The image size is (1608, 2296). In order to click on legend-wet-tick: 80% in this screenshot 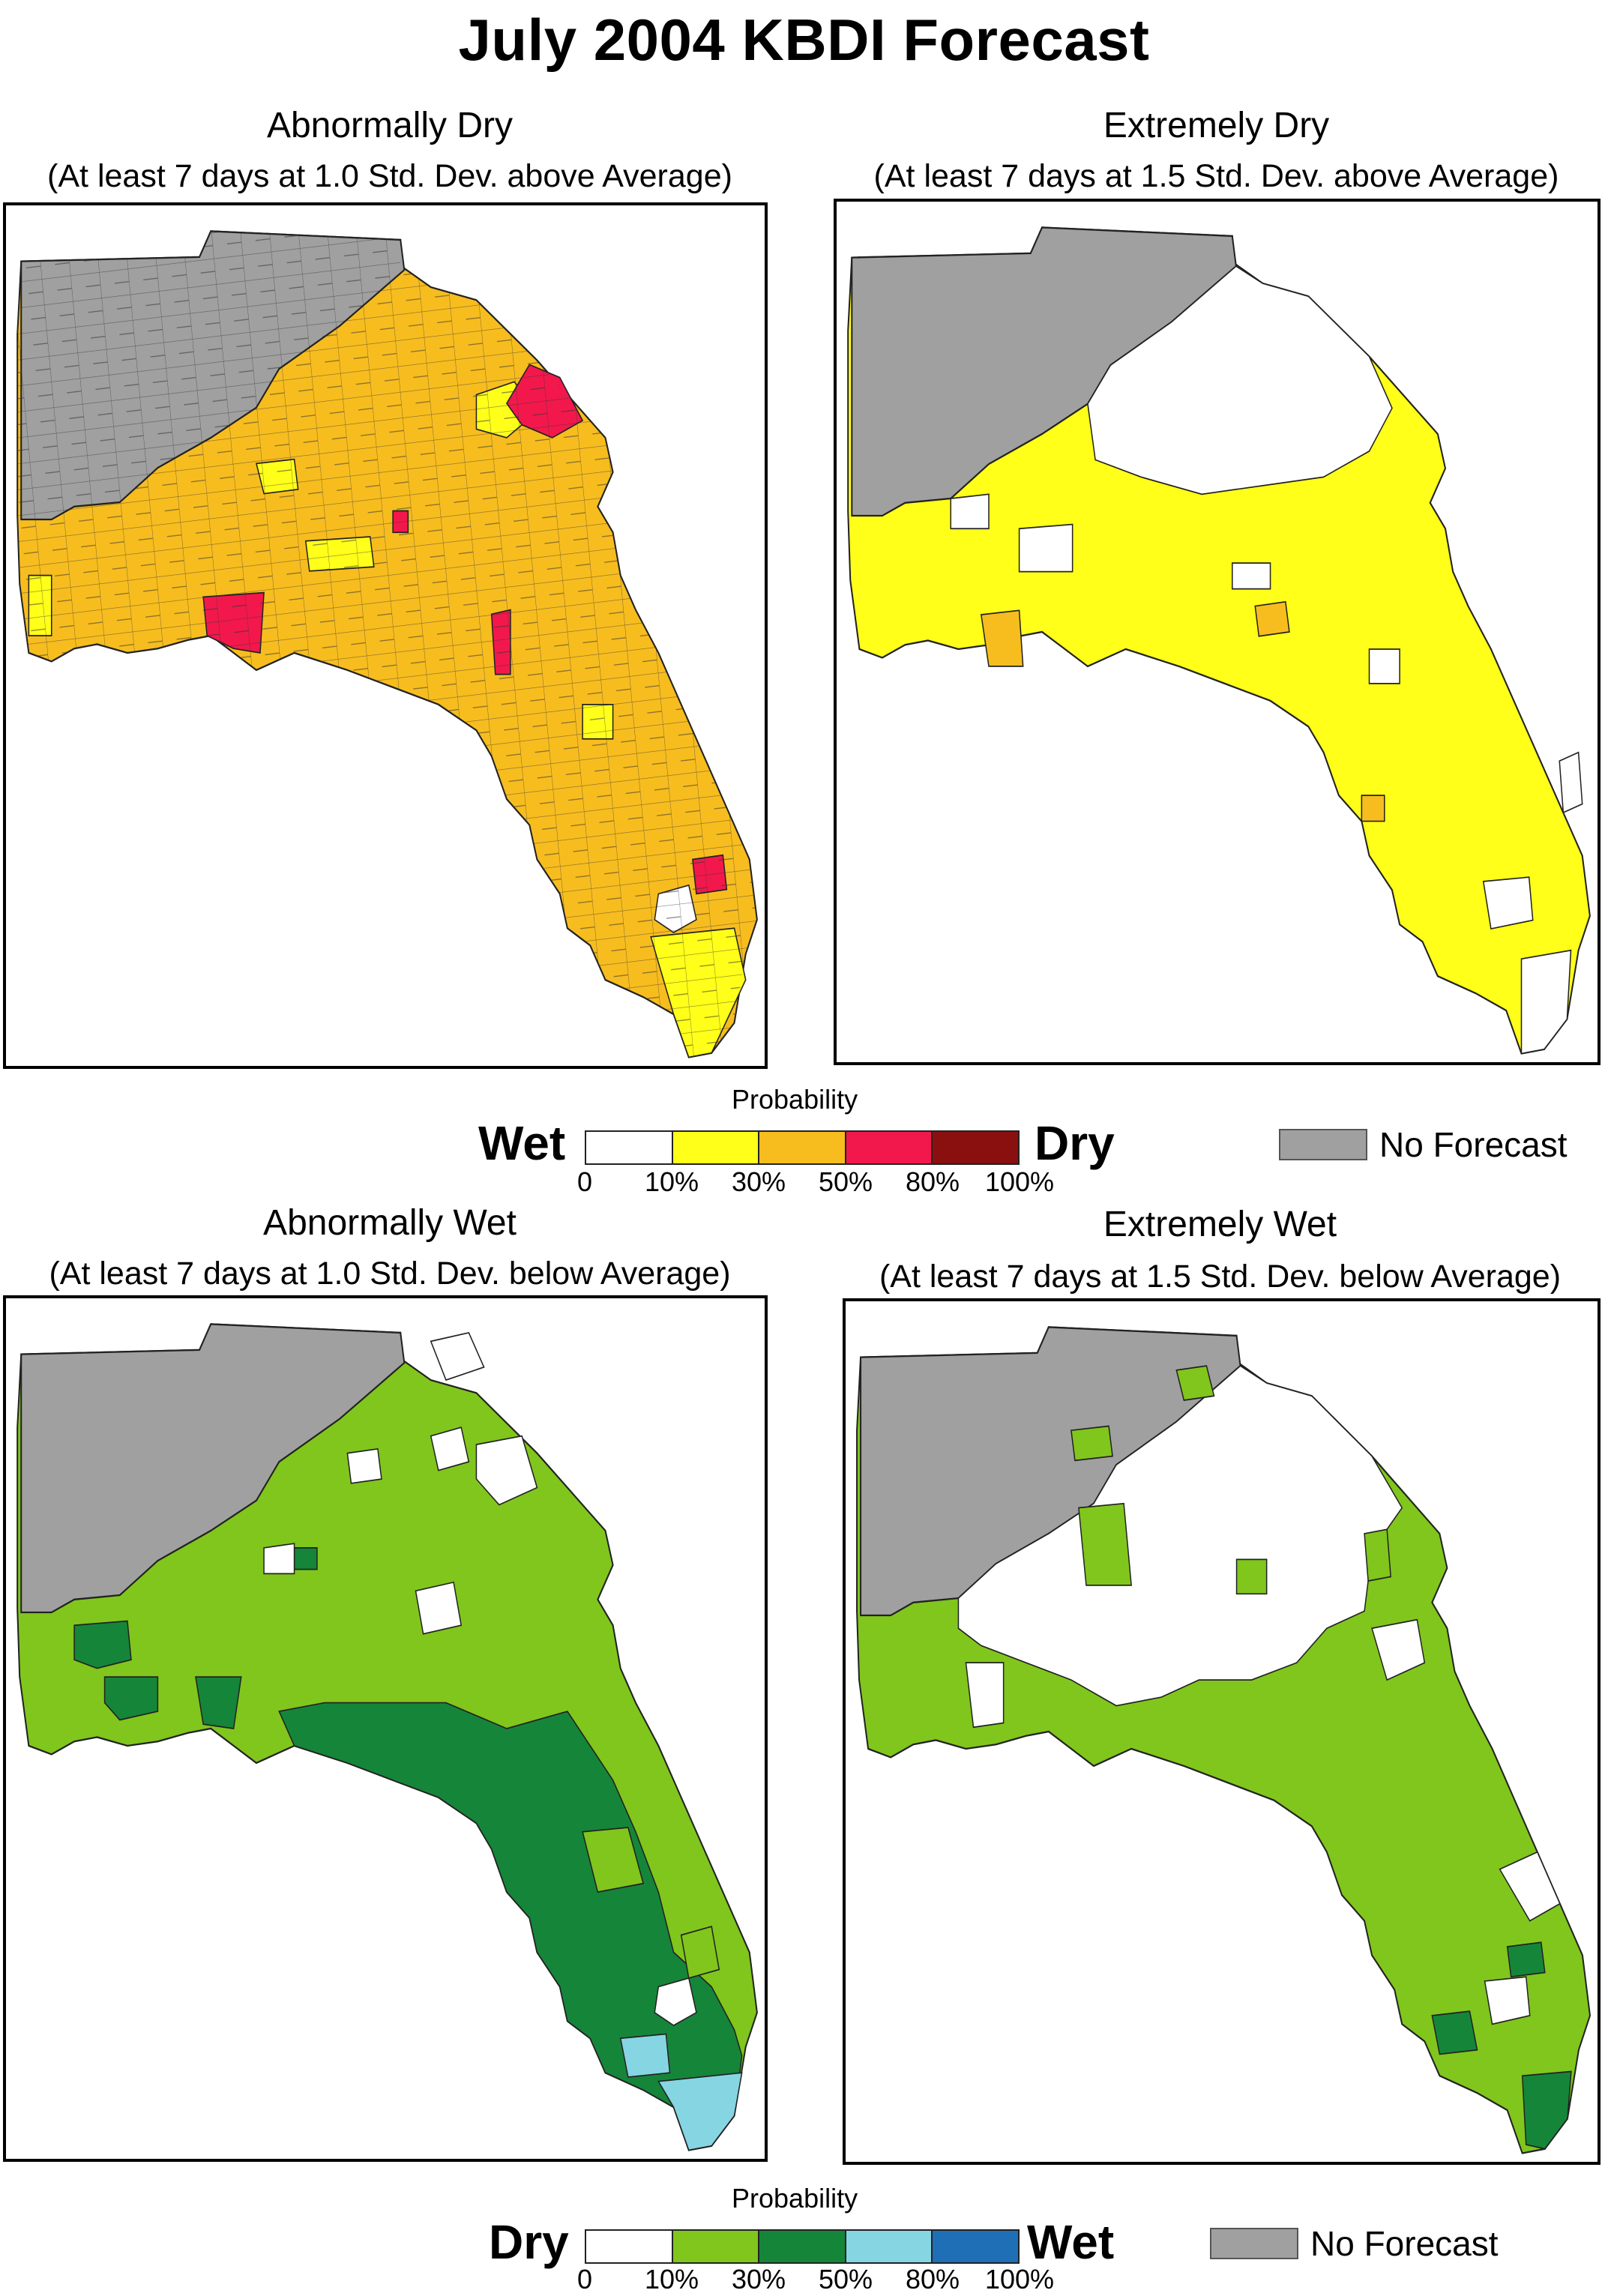, I will do `click(932, 2279)`.